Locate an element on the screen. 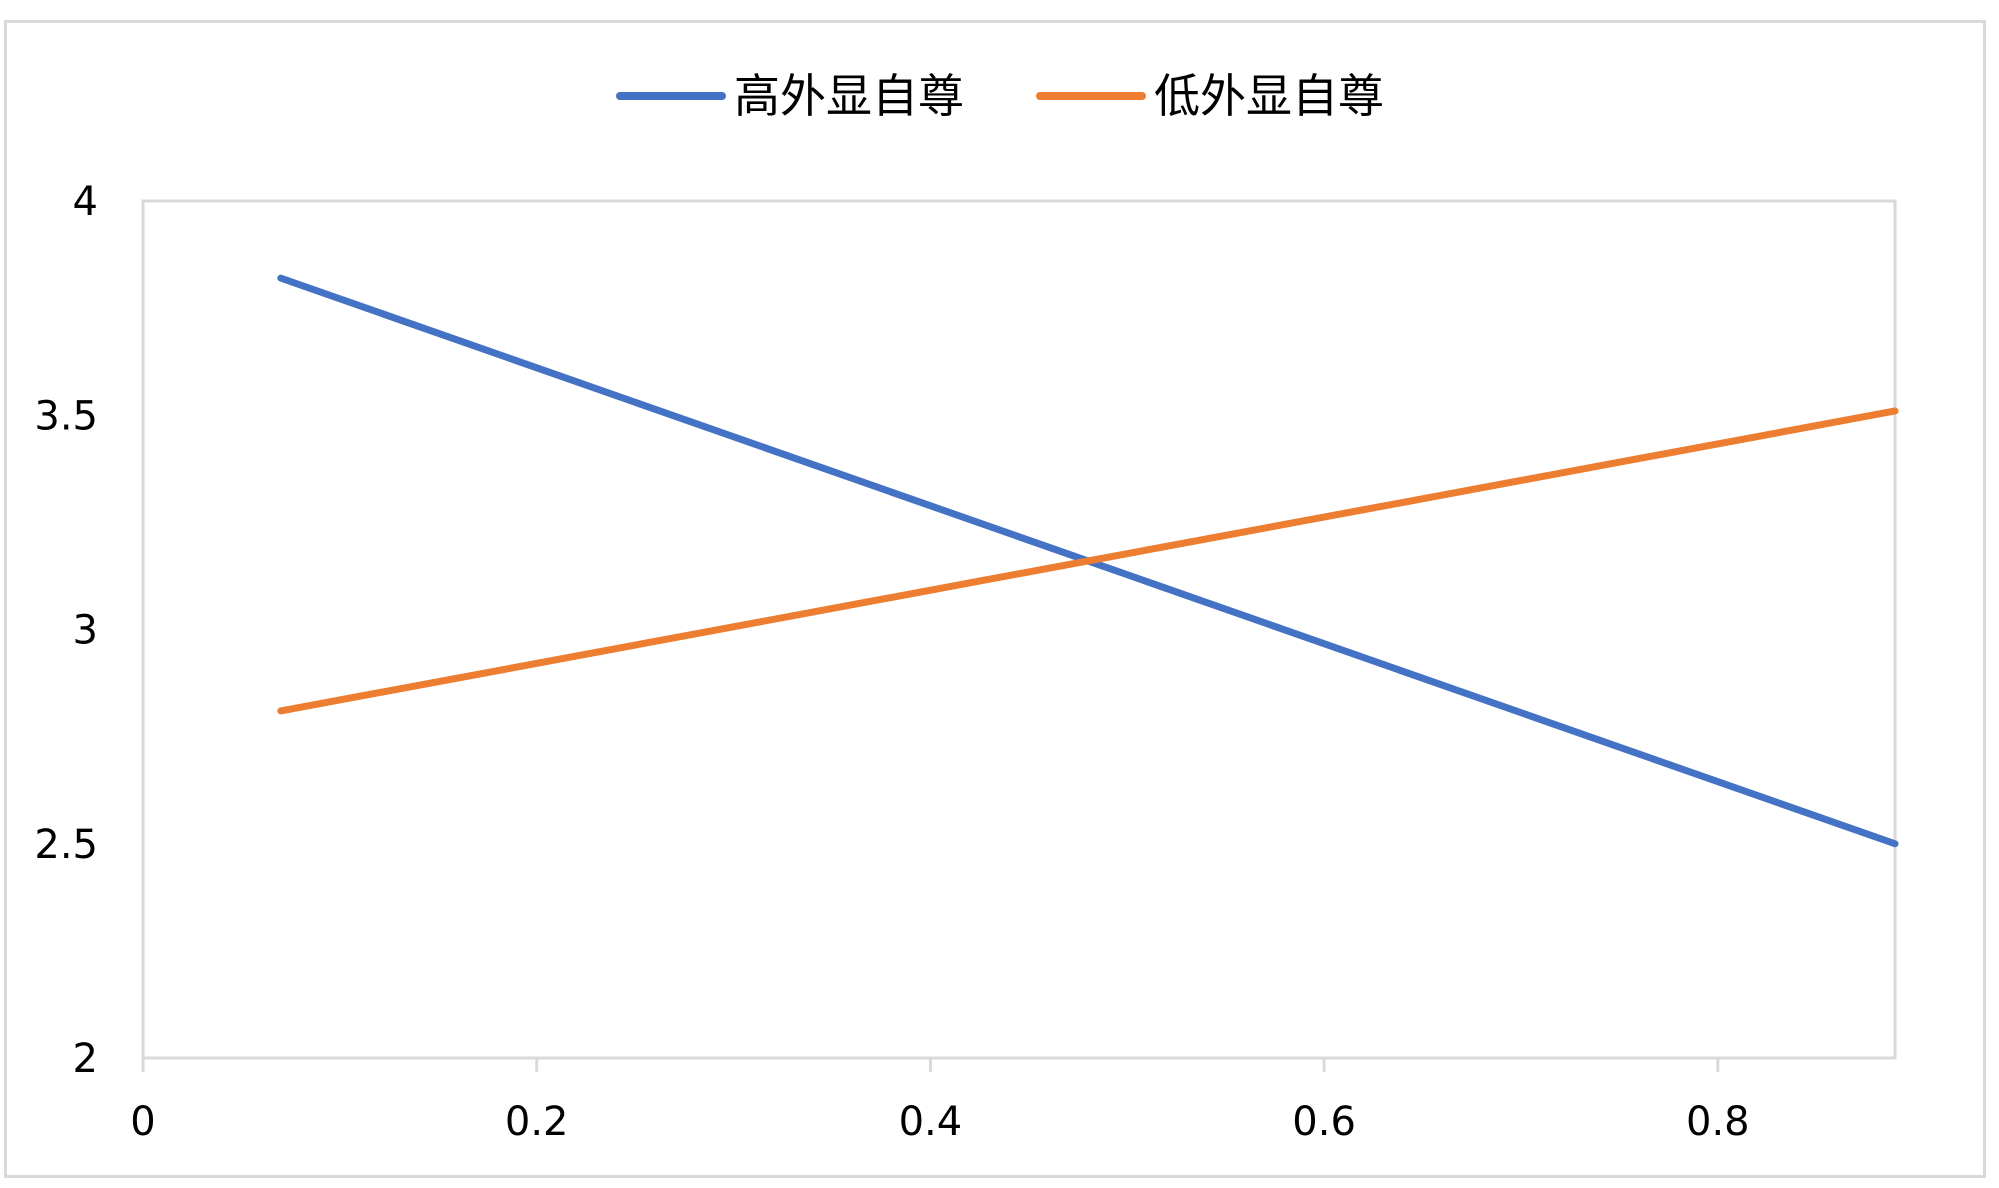 This screenshot has width=1999, height=1188. x-axis: 0 0.2 0.4 0.6 0.8 is located at coordinates (940, 1101).